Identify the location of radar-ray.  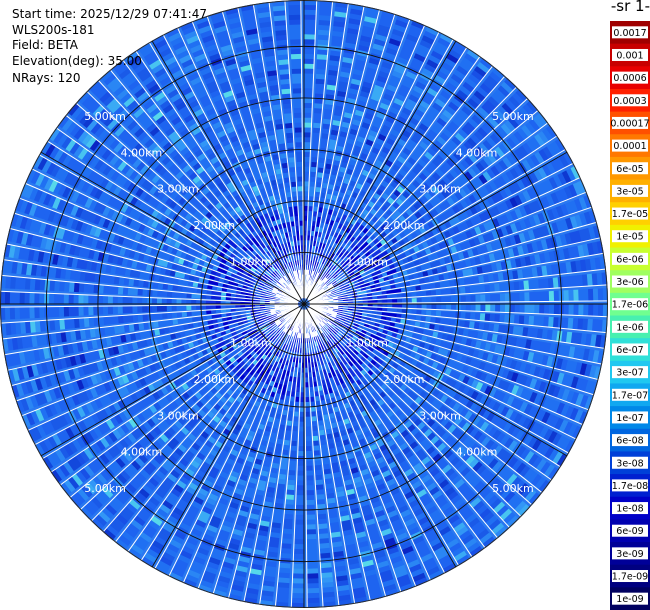
(453, 248).